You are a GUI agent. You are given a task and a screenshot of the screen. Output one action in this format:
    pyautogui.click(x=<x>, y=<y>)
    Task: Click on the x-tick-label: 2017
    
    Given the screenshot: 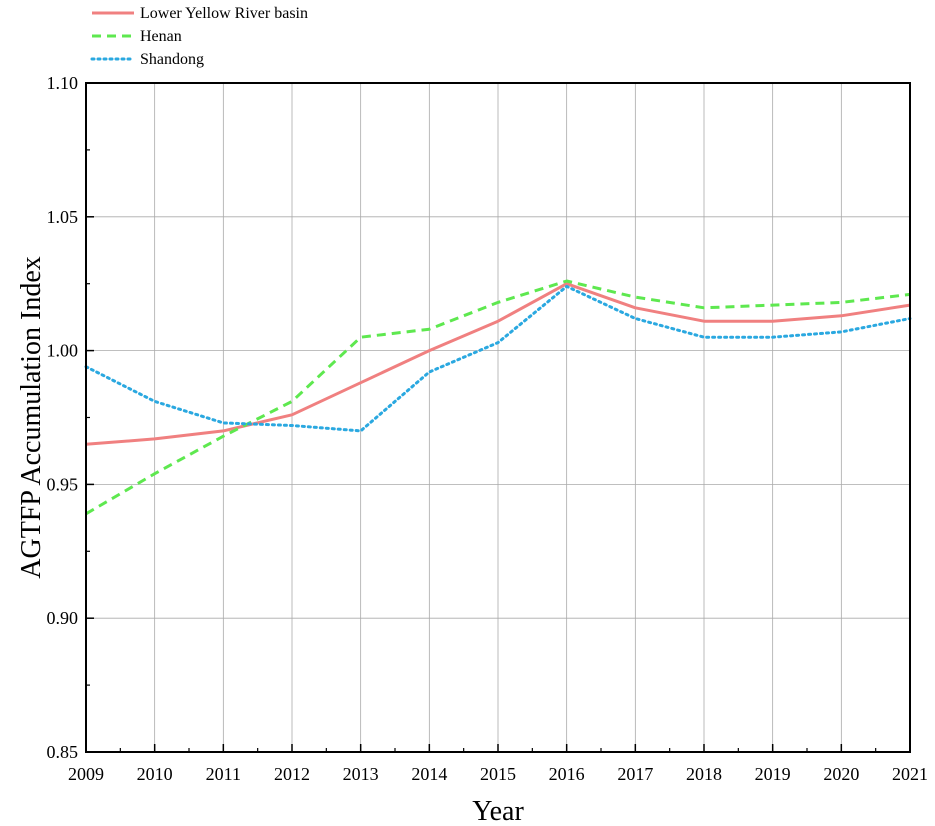 What is the action you would take?
    pyautogui.click(x=635, y=774)
    